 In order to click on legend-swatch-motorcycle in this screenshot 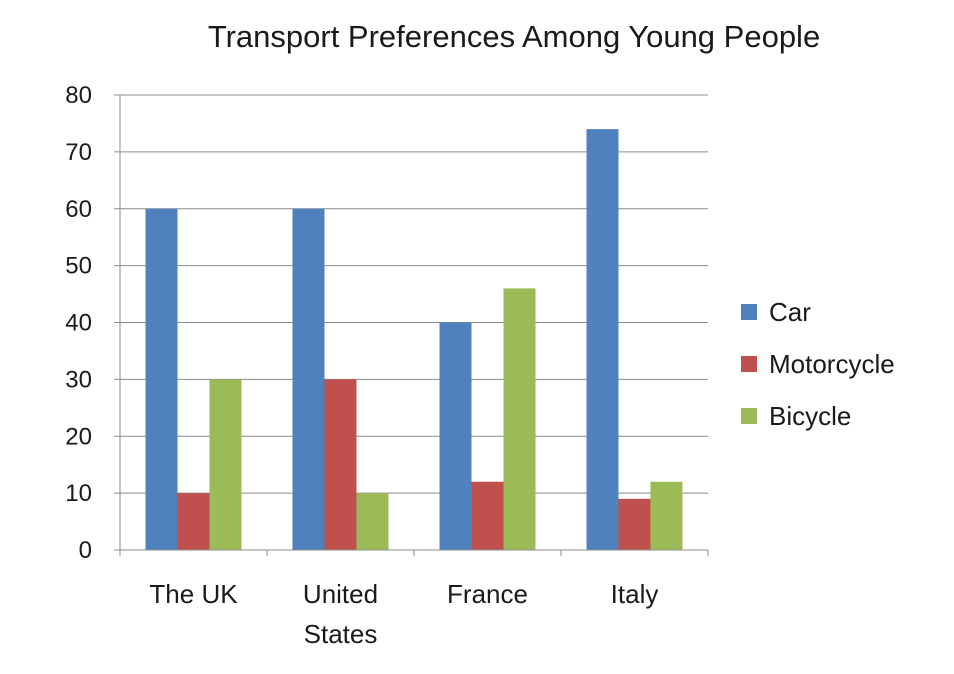, I will do `click(749, 364)`.